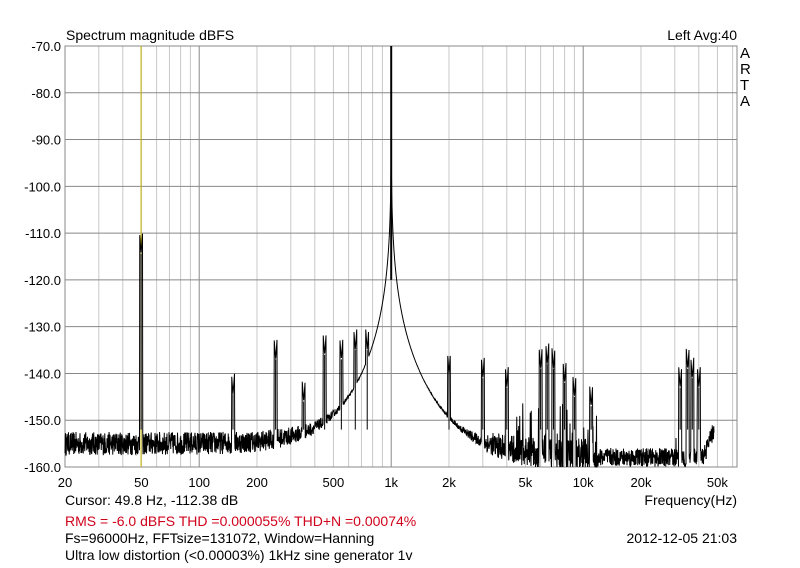 This screenshot has height=568, width=800. What do you see at coordinates (690, 500) in the screenshot?
I see `x-axis-label: Frequency(Hz)` at bounding box center [690, 500].